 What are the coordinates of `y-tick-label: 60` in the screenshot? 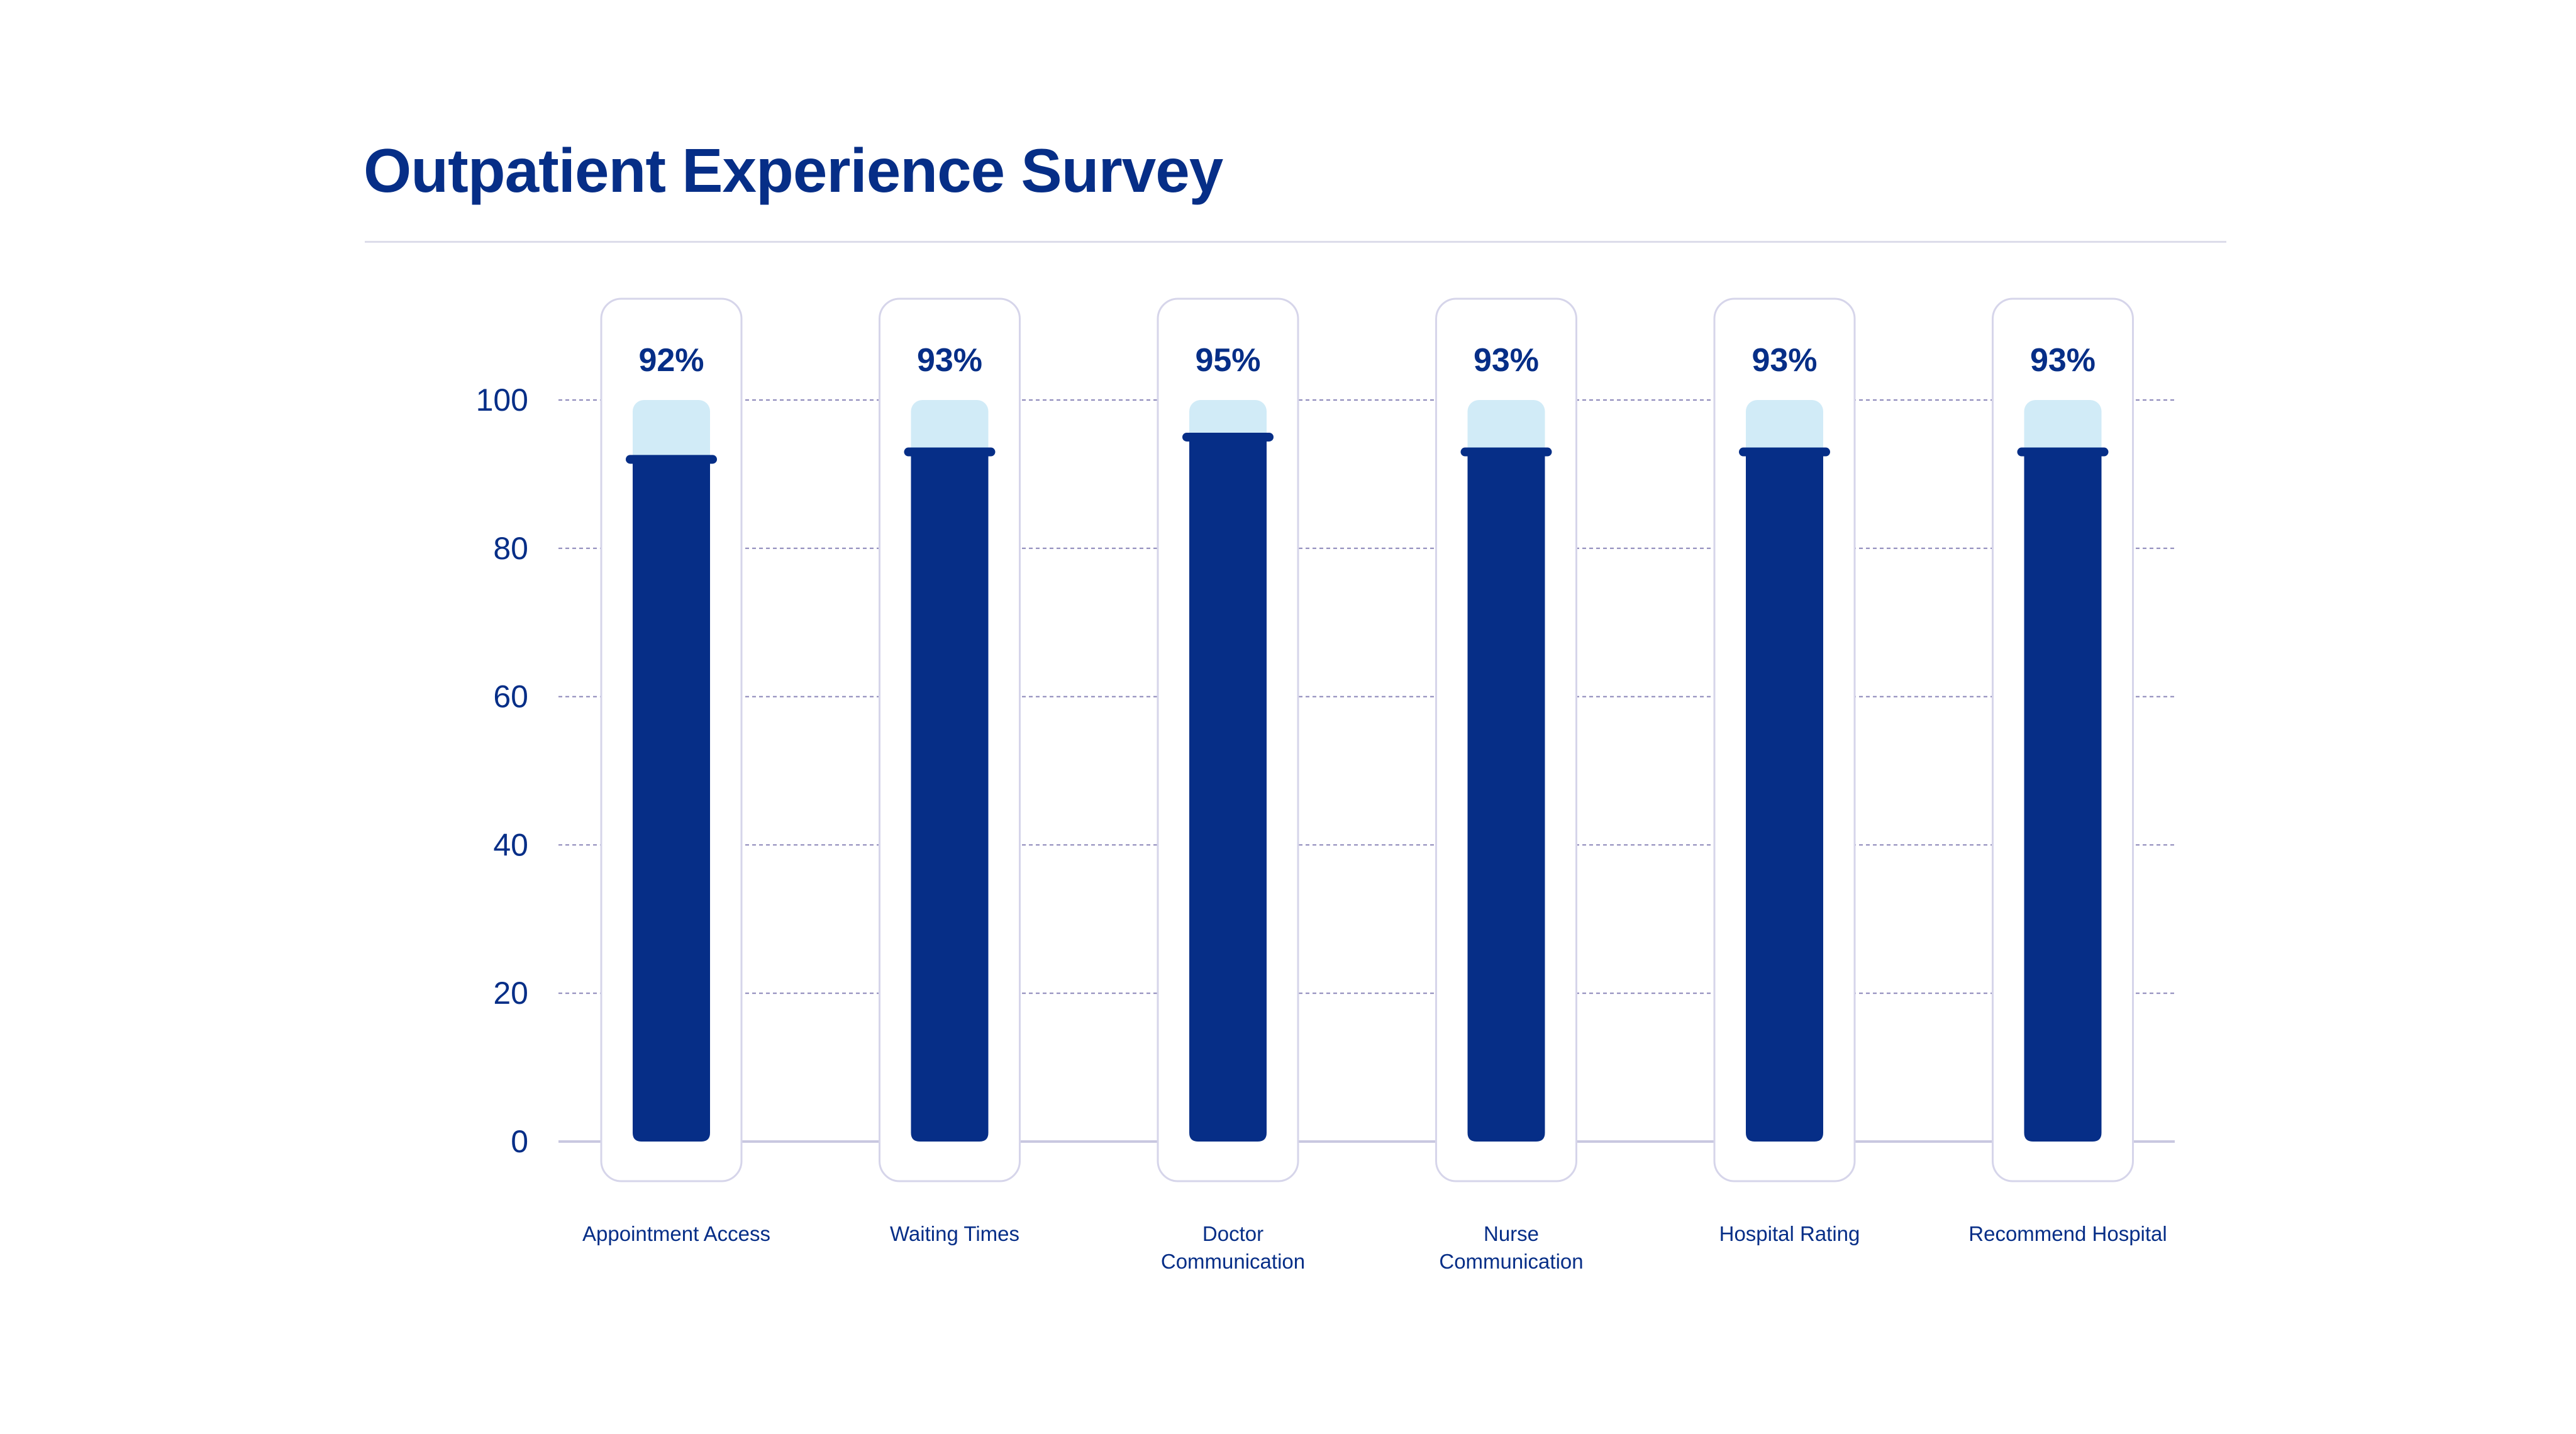 It's located at (510, 696).